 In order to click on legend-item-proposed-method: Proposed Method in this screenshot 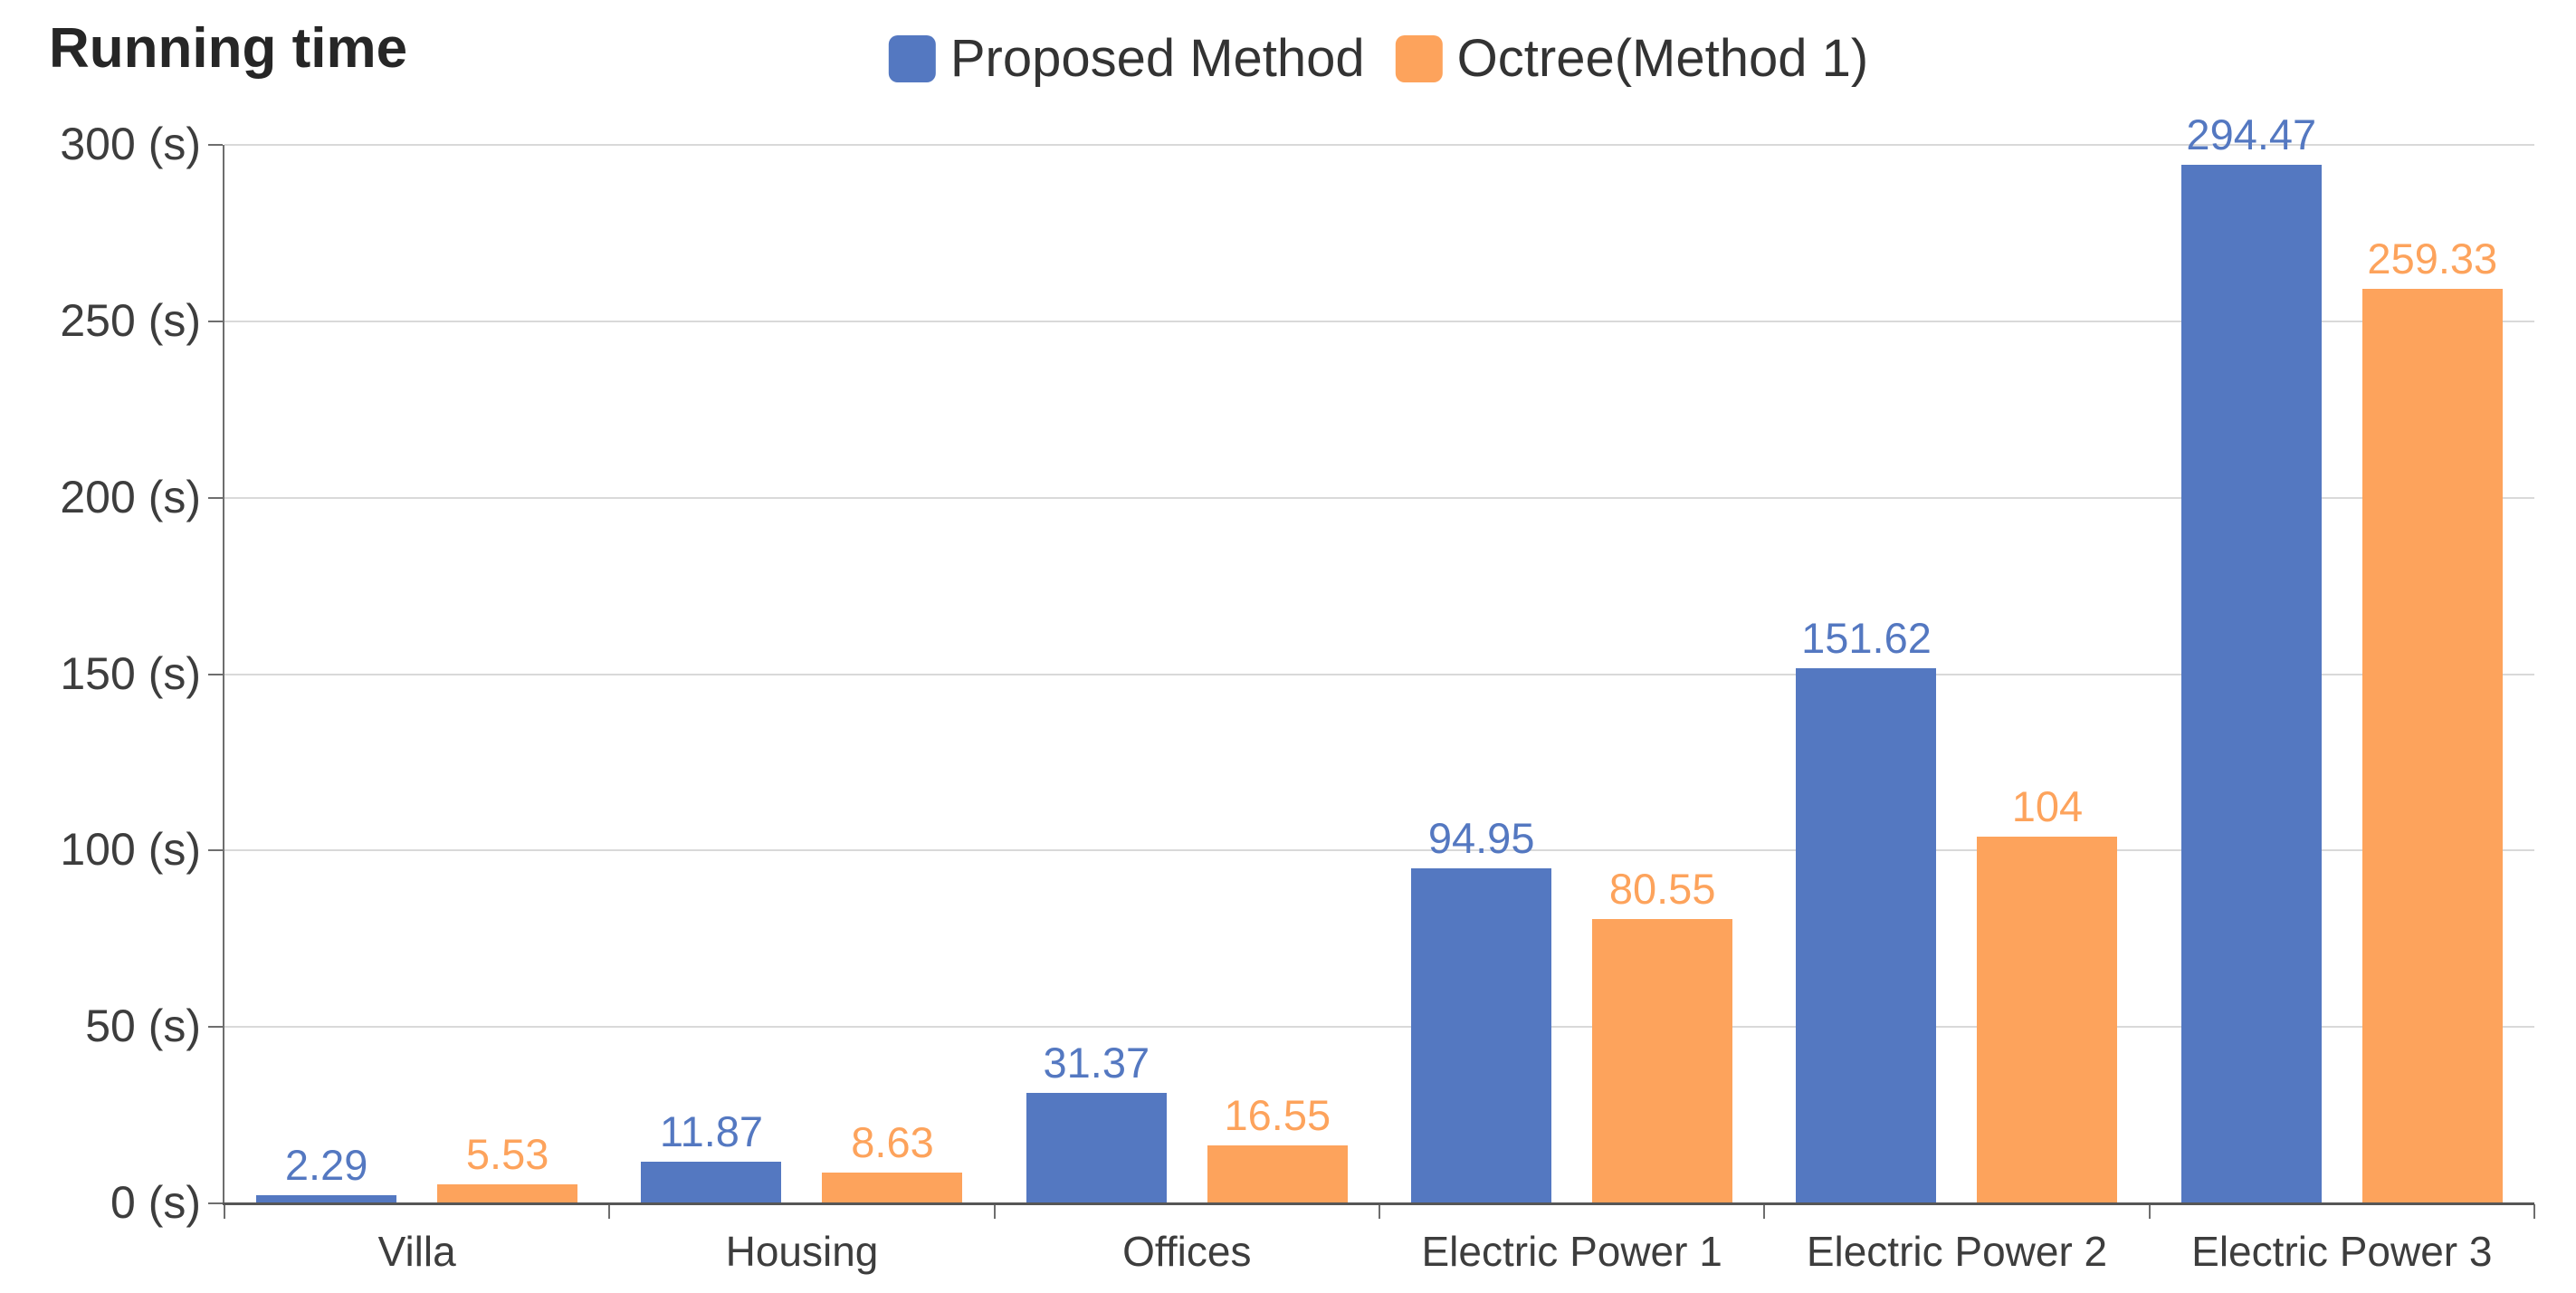, I will do `click(1127, 58)`.